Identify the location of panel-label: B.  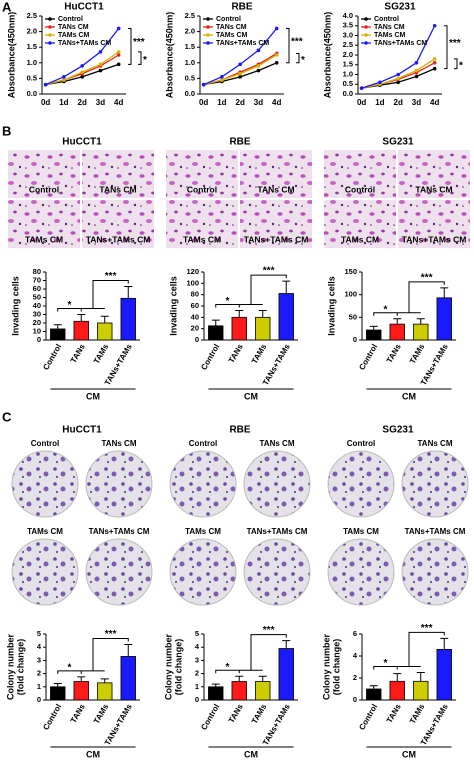
(6, 130).